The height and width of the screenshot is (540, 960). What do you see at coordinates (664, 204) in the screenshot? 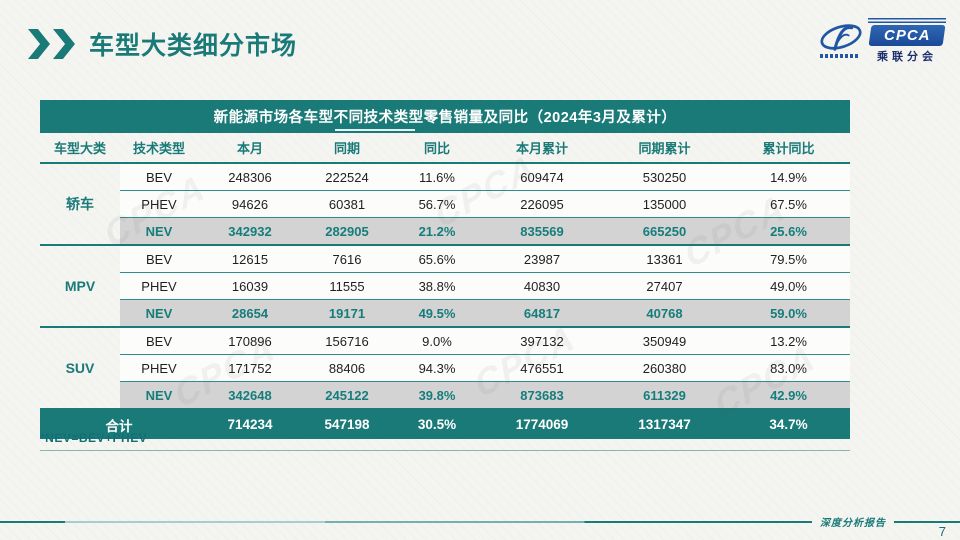
I see `value-cell: 135000` at bounding box center [664, 204].